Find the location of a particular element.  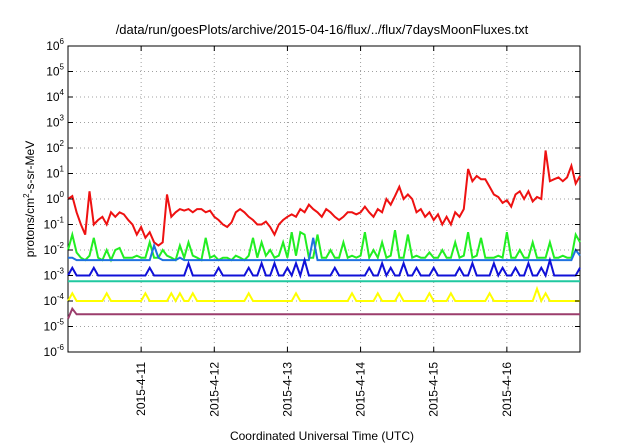

y-tick-label: 10⁻⁶ is located at coordinates (54, 351).